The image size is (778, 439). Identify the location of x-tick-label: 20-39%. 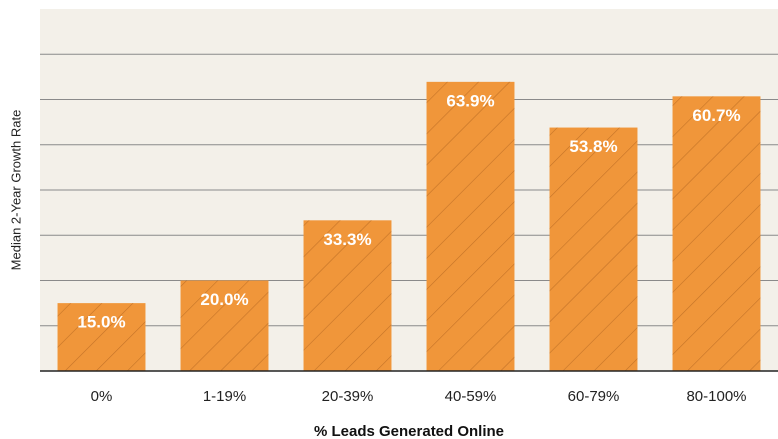
(348, 396).